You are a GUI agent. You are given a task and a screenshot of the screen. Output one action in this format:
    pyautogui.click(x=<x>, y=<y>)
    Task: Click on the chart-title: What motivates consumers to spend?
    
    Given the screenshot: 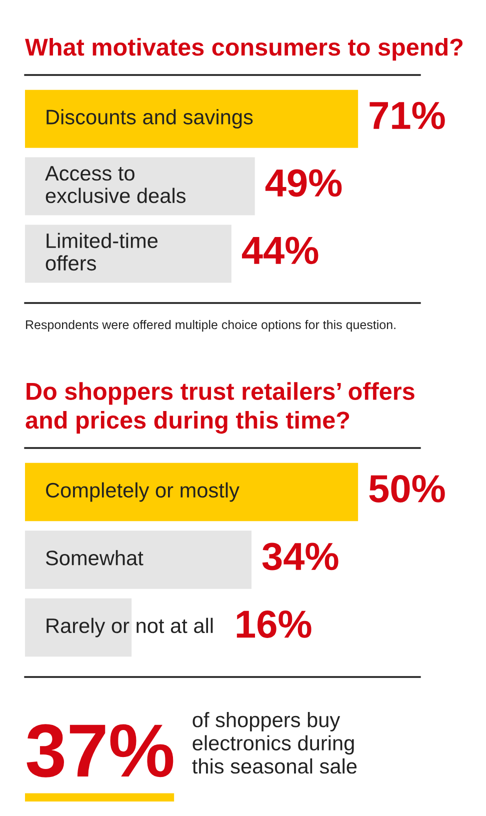 What is the action you would take?
    pyautogui.click(x=244, y=49)
    